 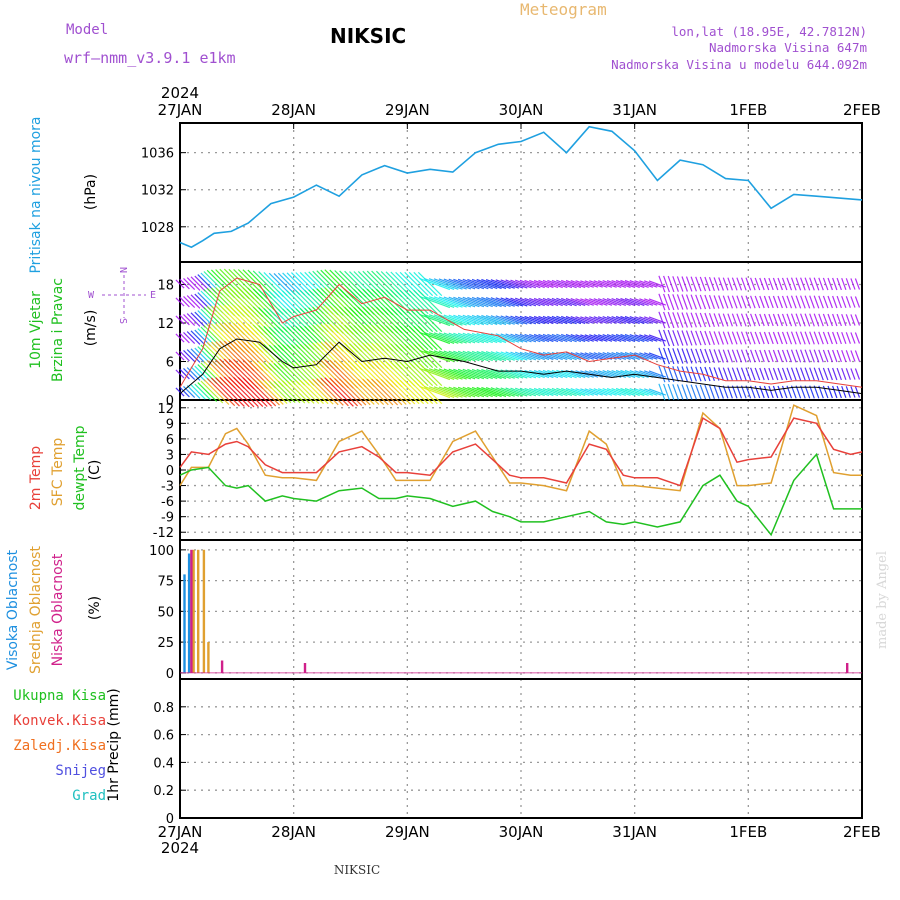 I want to click on pressure-unit: (hPa), so click(x=91, y=192).